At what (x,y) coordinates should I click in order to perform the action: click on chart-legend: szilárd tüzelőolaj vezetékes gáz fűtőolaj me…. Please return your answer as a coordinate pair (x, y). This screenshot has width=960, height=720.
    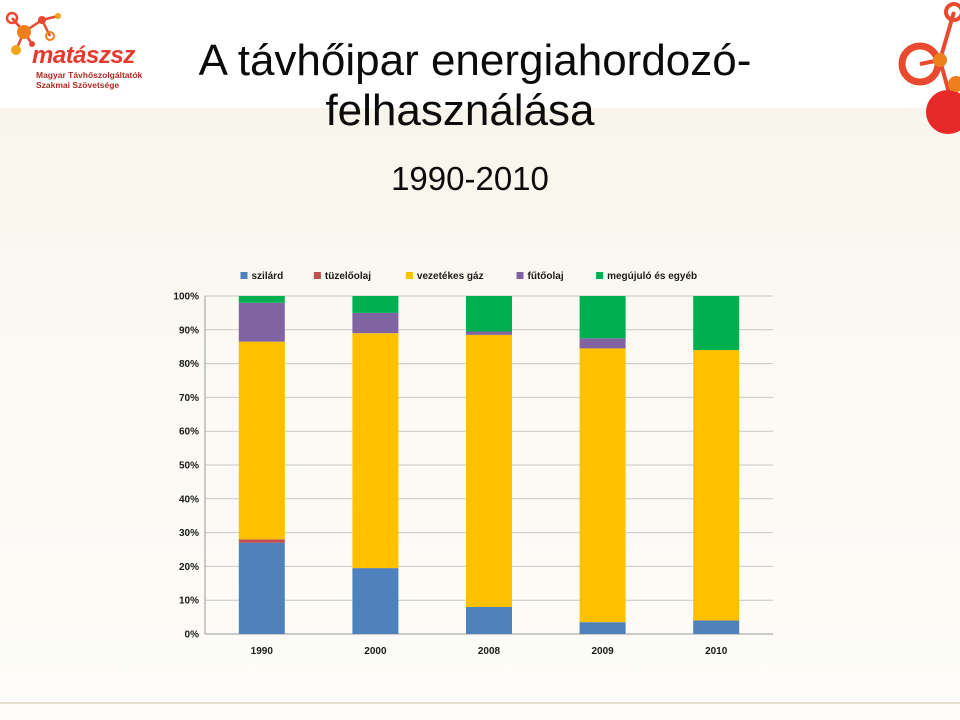
    Looking at the image, I should click on (468, 276).